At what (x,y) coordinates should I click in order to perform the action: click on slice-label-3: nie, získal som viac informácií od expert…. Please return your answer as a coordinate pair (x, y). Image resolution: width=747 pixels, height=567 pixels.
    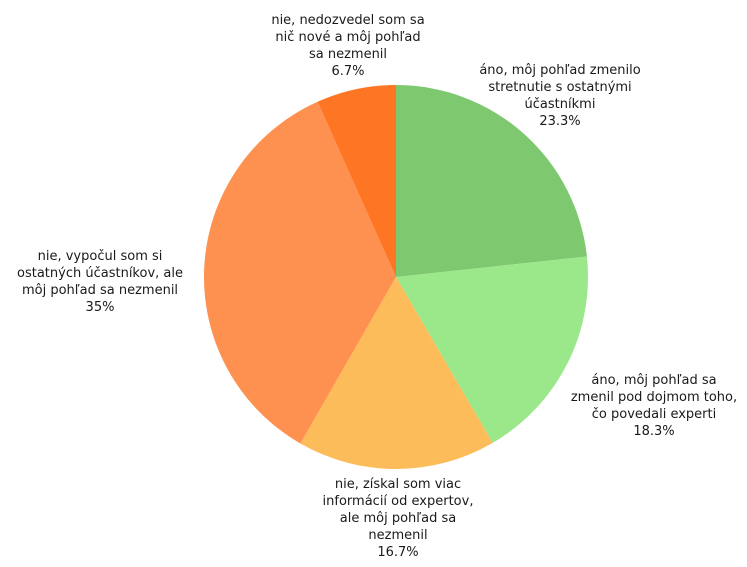
    Looking at the image, I should click on (398, 518).